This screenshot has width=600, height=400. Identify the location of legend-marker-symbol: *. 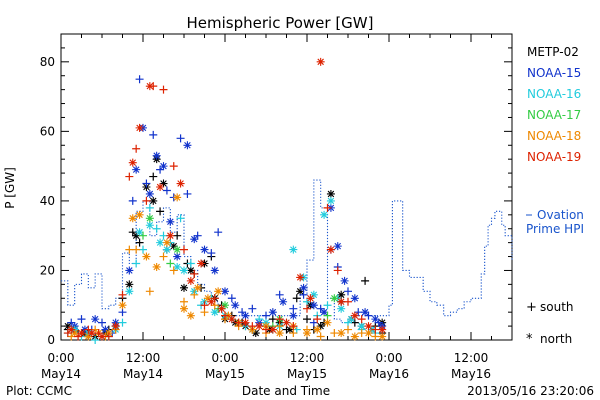
(529, 339).